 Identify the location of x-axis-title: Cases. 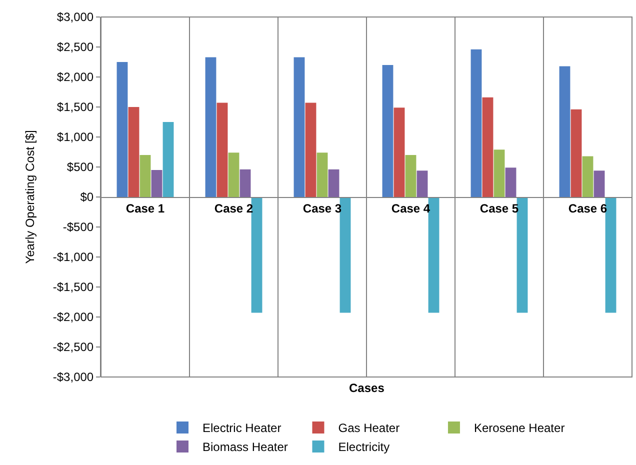
(367, 388).